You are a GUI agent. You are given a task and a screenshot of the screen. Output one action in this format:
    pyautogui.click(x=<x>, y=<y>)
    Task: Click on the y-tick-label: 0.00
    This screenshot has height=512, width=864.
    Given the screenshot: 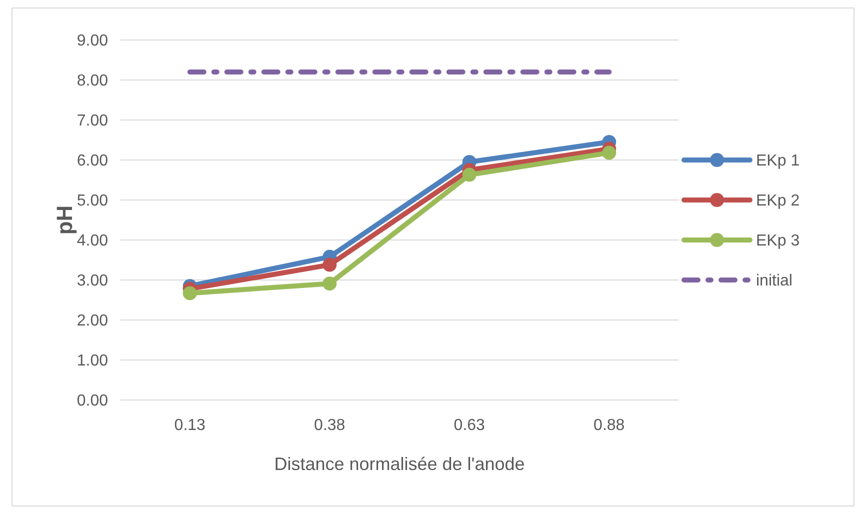 What is the action you would take?
    pyautogui.click(x=92, y=401)
    